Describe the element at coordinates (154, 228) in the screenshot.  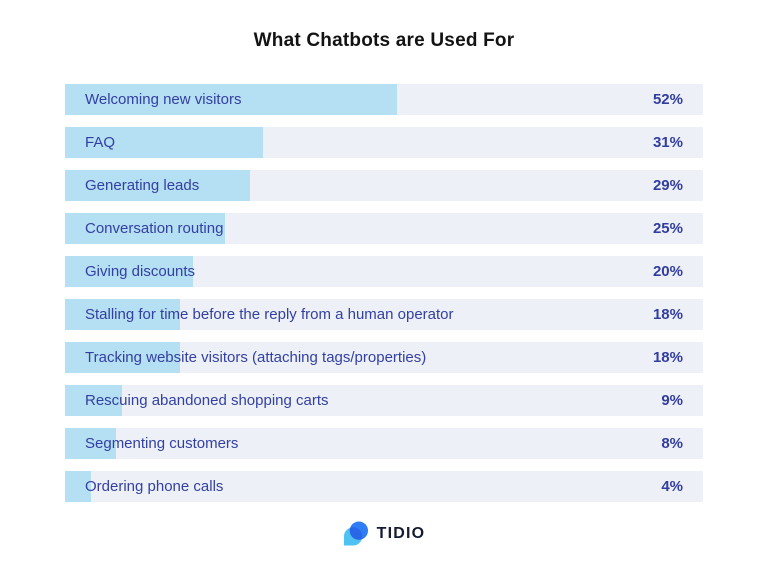
I see `bar-label: Conversation routing` at that location.